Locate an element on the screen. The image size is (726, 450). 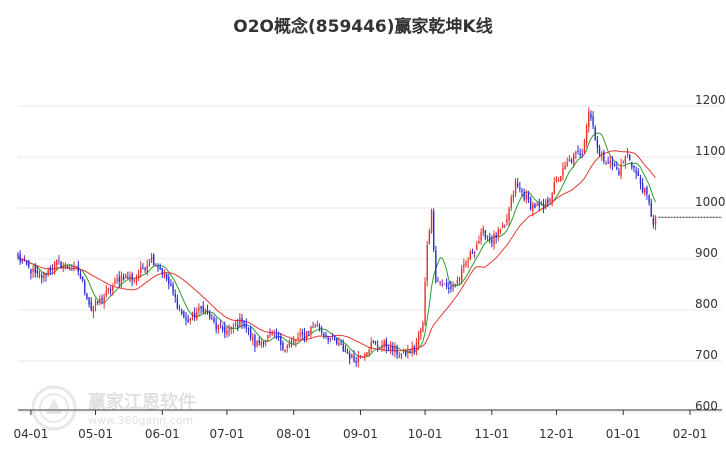
y-tick-label: 1100 is located at coordinates (710, 151).